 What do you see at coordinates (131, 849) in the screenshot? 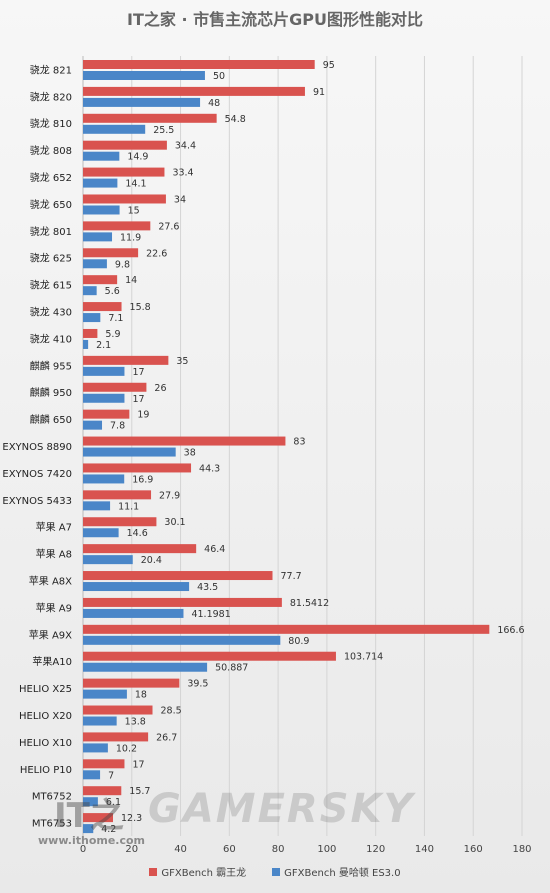
I see `x-tick-label: 20` at bounding box center [131, 849].